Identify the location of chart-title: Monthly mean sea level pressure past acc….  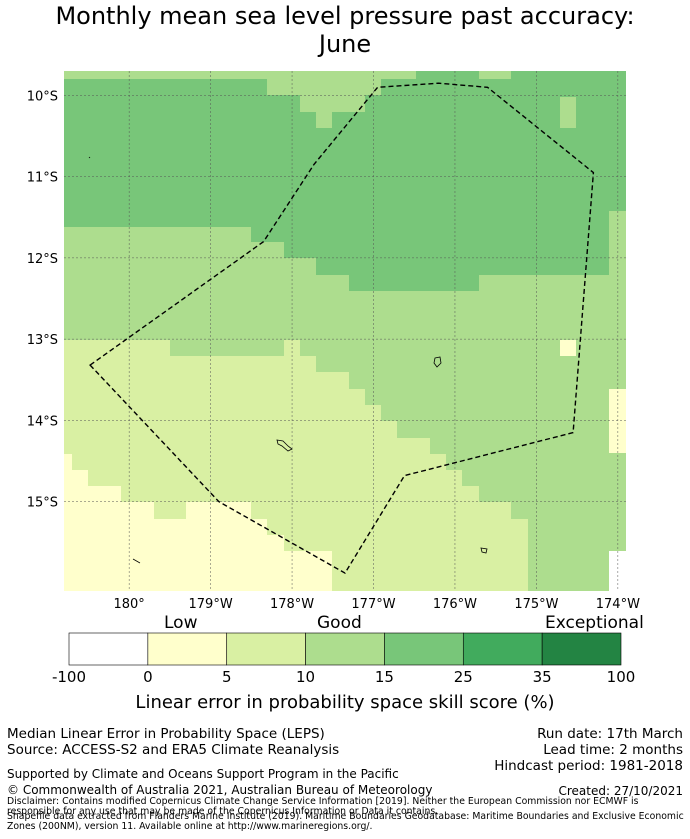
(345, 30).